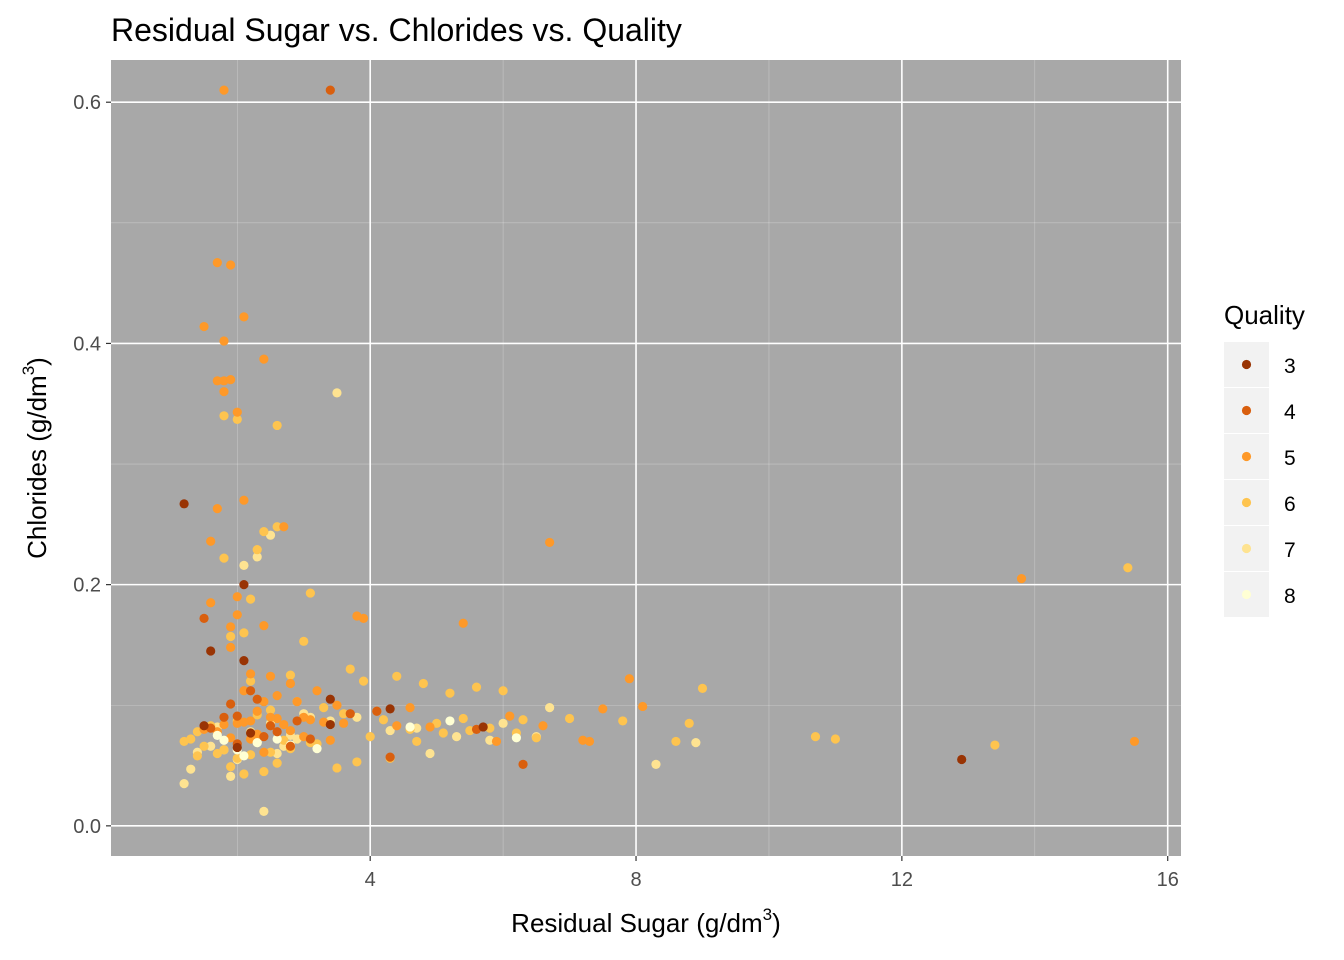 The width and height of the screenshot is (1344, 960). Describe the element at coordinates (87, 827) in the screenshot. I see `y-tick-label: 0.0` at that location.